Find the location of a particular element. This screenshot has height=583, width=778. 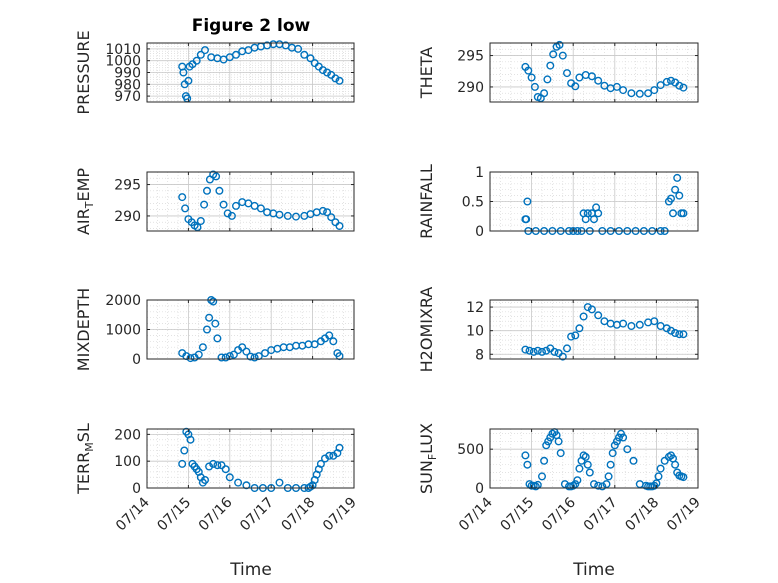

x-tick-label: 07/18 is located at coordinates (642, 515).